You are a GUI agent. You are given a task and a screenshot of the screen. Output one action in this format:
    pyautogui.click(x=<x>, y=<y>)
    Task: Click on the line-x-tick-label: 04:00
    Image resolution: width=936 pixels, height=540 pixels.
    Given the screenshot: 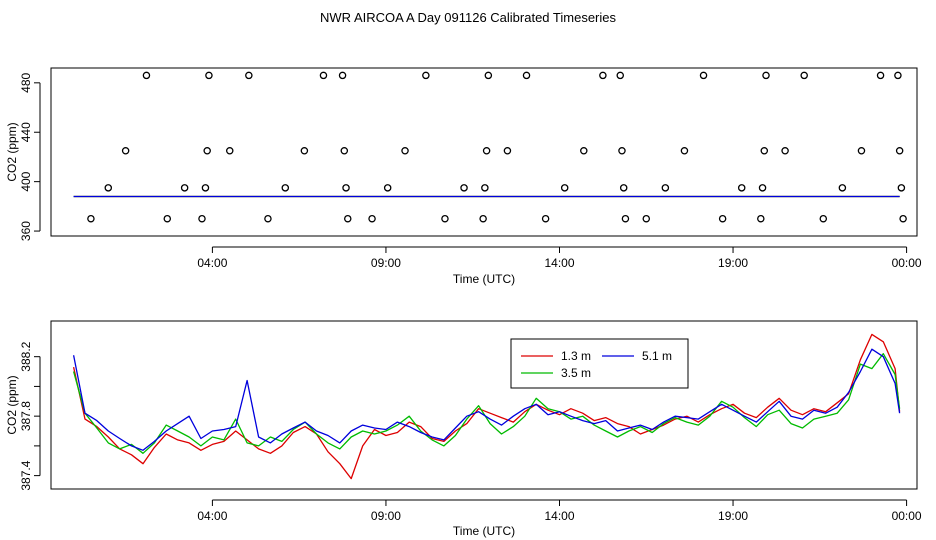 What is the action you would take?
    pyautogui.click(x=212, y=516)
    